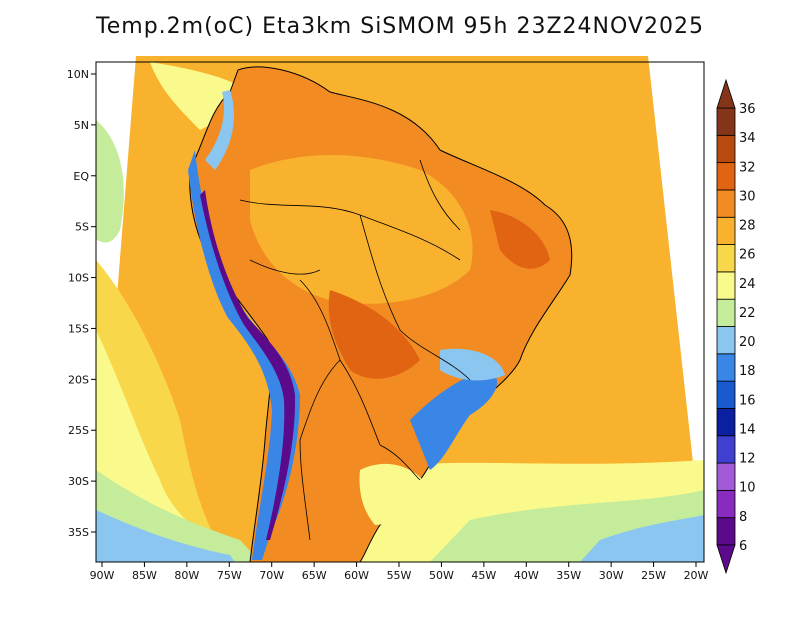 Image resolution: width=800 pixels, height=618 pixels. Describe the element at coordinates (454, 420) in the screenshot. I see `southeast-brazil-cool` at that location.